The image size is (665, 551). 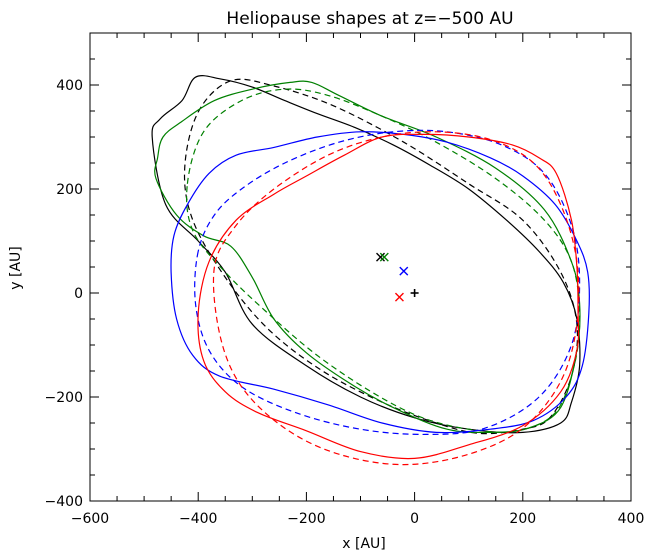 What do you see at coordinates (522, 519) in the screenshot?
I see `x-tick-label: 200` at bounding box center [522, 519].